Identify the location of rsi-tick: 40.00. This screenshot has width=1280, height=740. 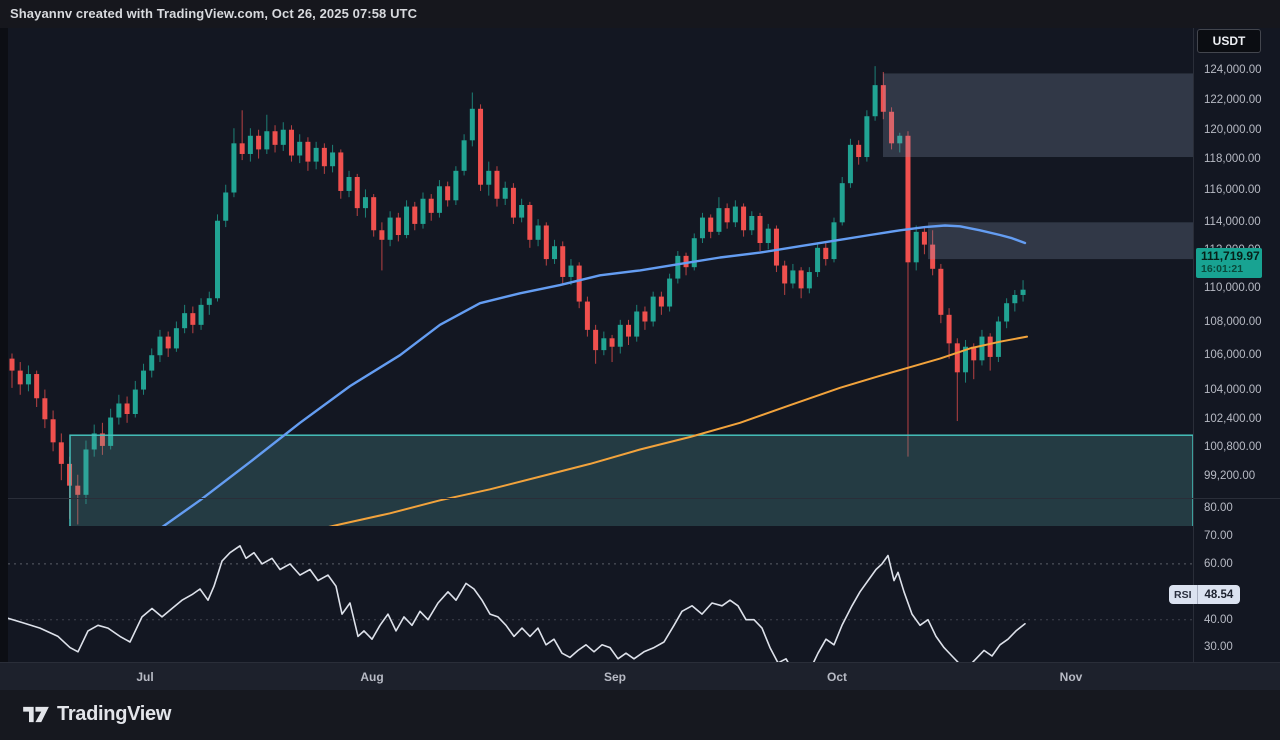
(1218, 620).